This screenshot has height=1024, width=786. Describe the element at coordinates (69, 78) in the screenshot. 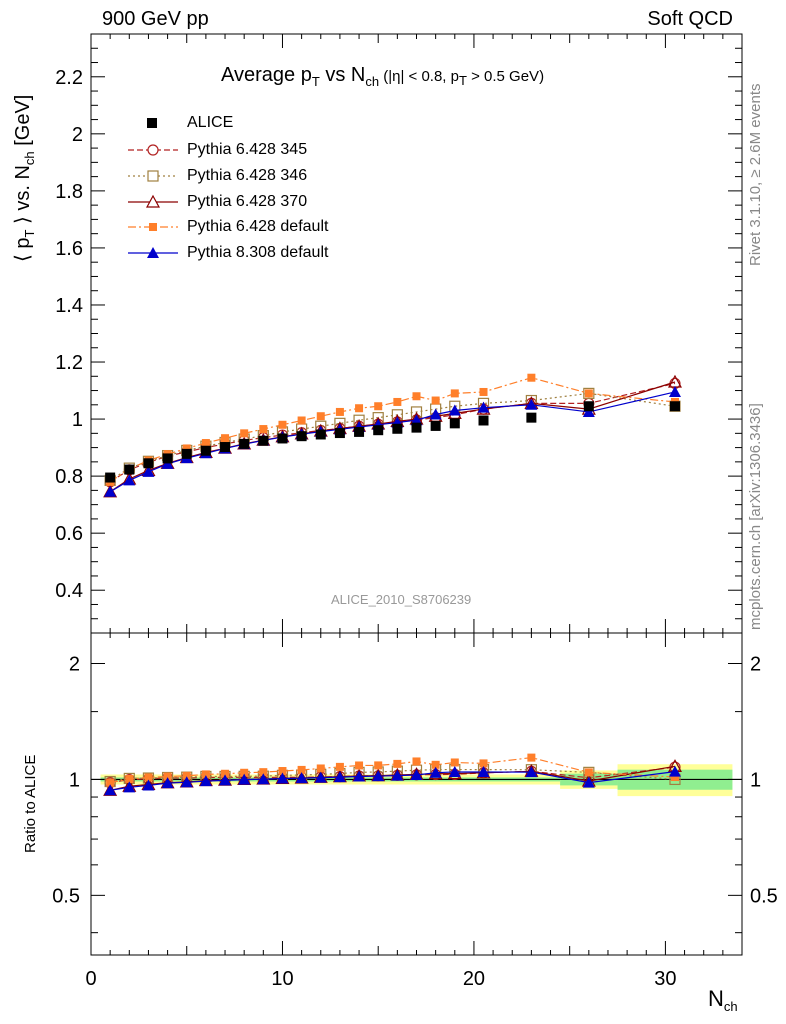

I see `main-y-tick-label: 2.2` at that location.